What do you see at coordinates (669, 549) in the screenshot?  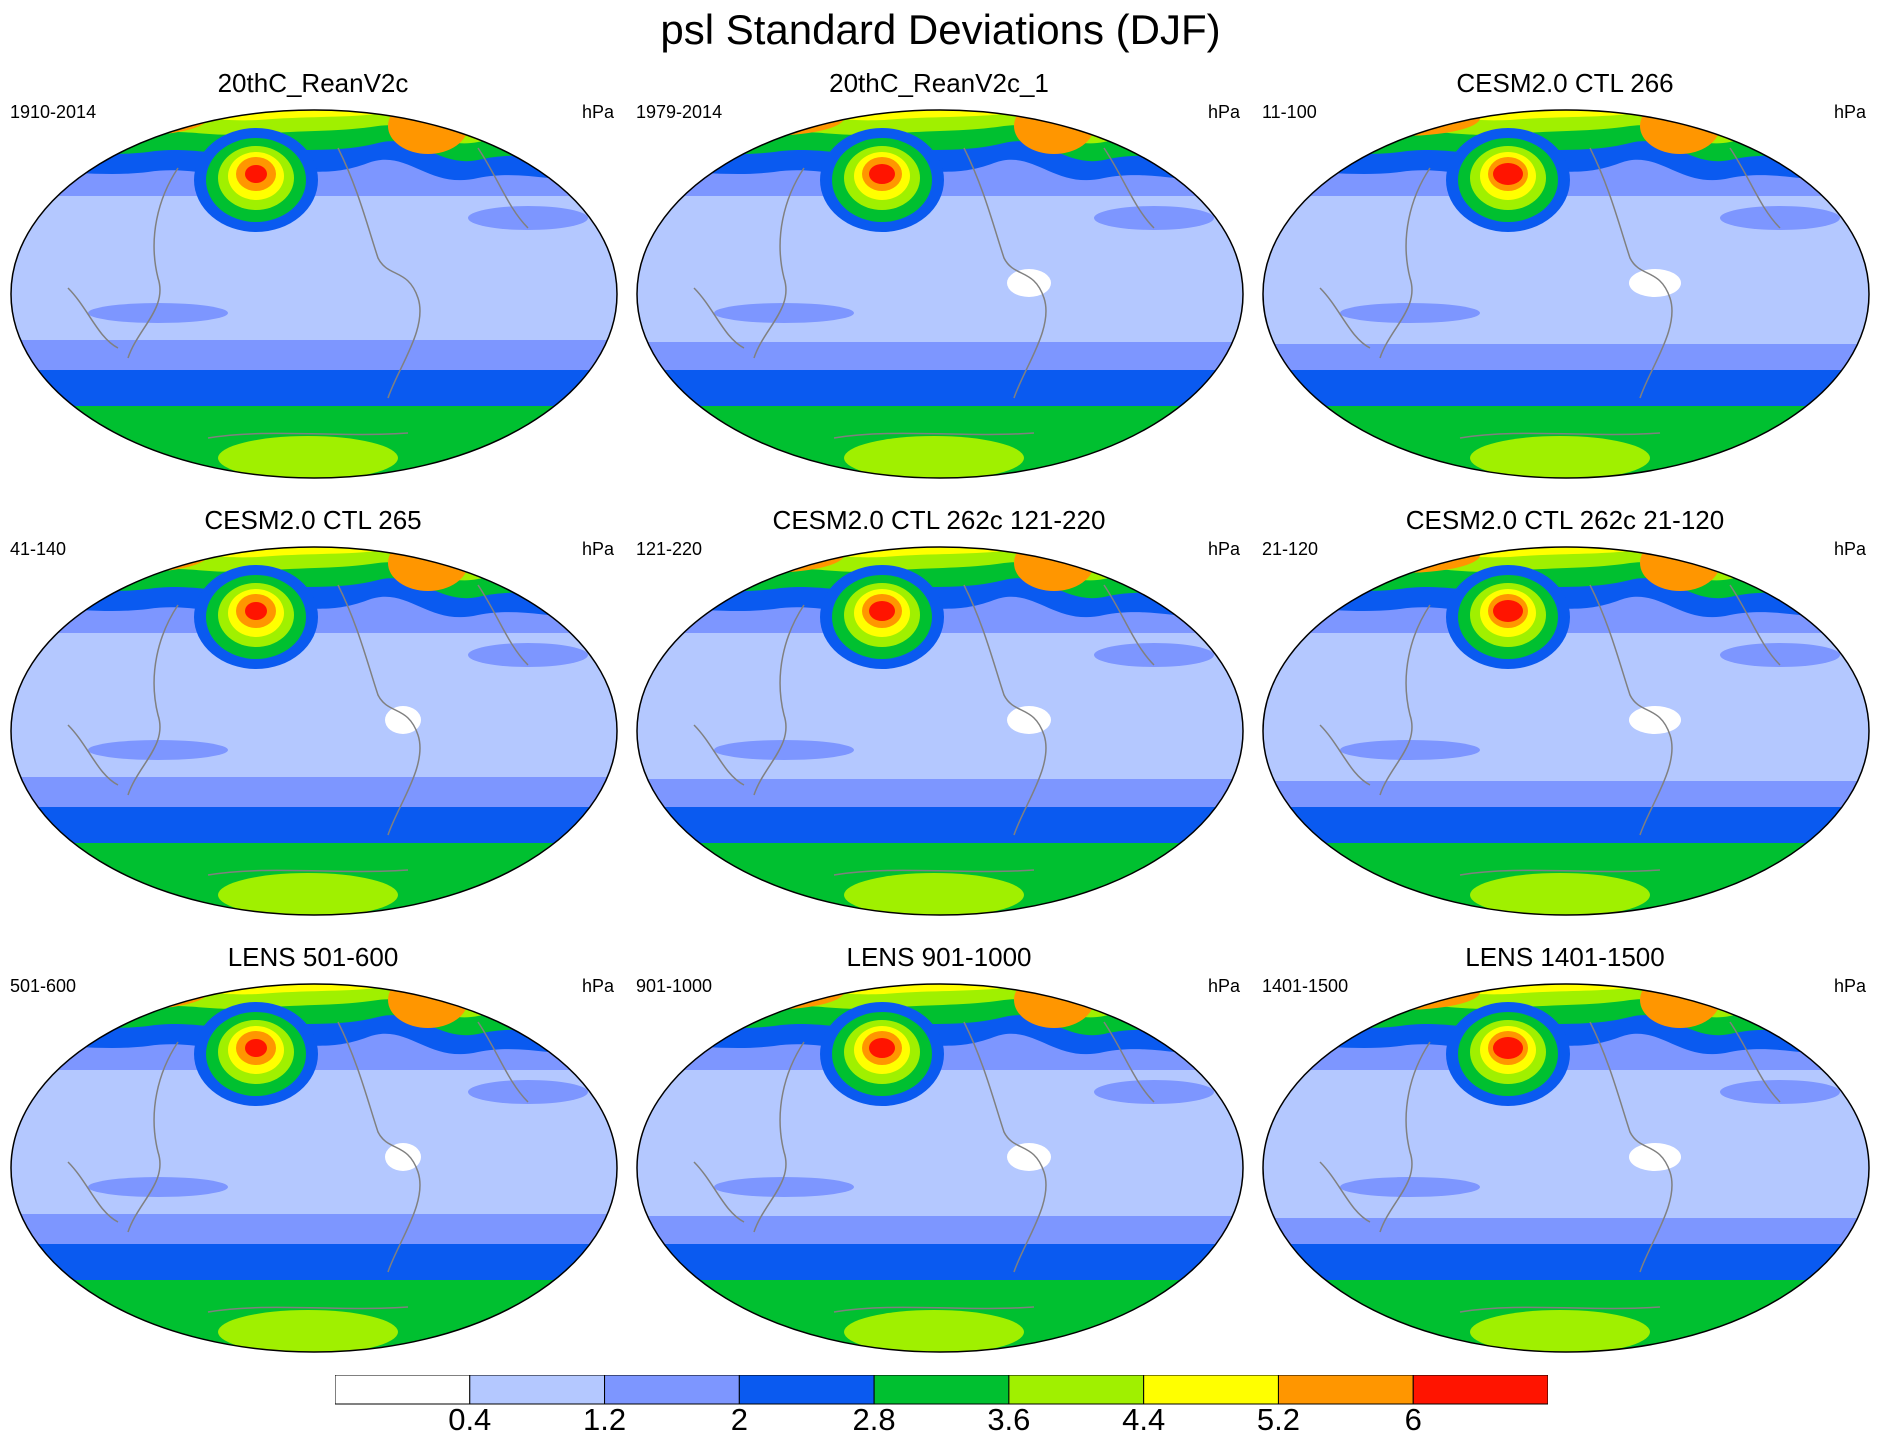 I see `panel-year-range: 121-220` at bounding box center [669, 549].